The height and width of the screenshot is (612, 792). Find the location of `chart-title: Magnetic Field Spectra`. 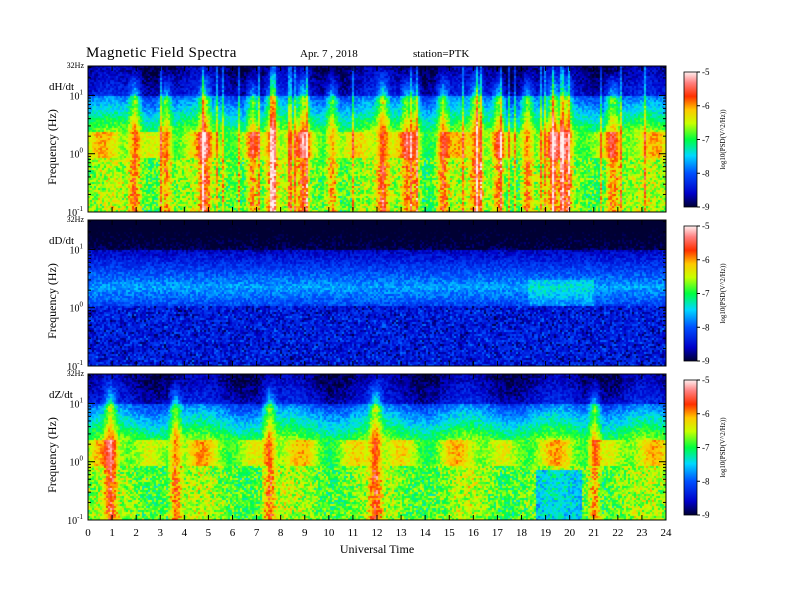

chart-title: Magnetic Field Spectra is located at coordinates (161, 53).